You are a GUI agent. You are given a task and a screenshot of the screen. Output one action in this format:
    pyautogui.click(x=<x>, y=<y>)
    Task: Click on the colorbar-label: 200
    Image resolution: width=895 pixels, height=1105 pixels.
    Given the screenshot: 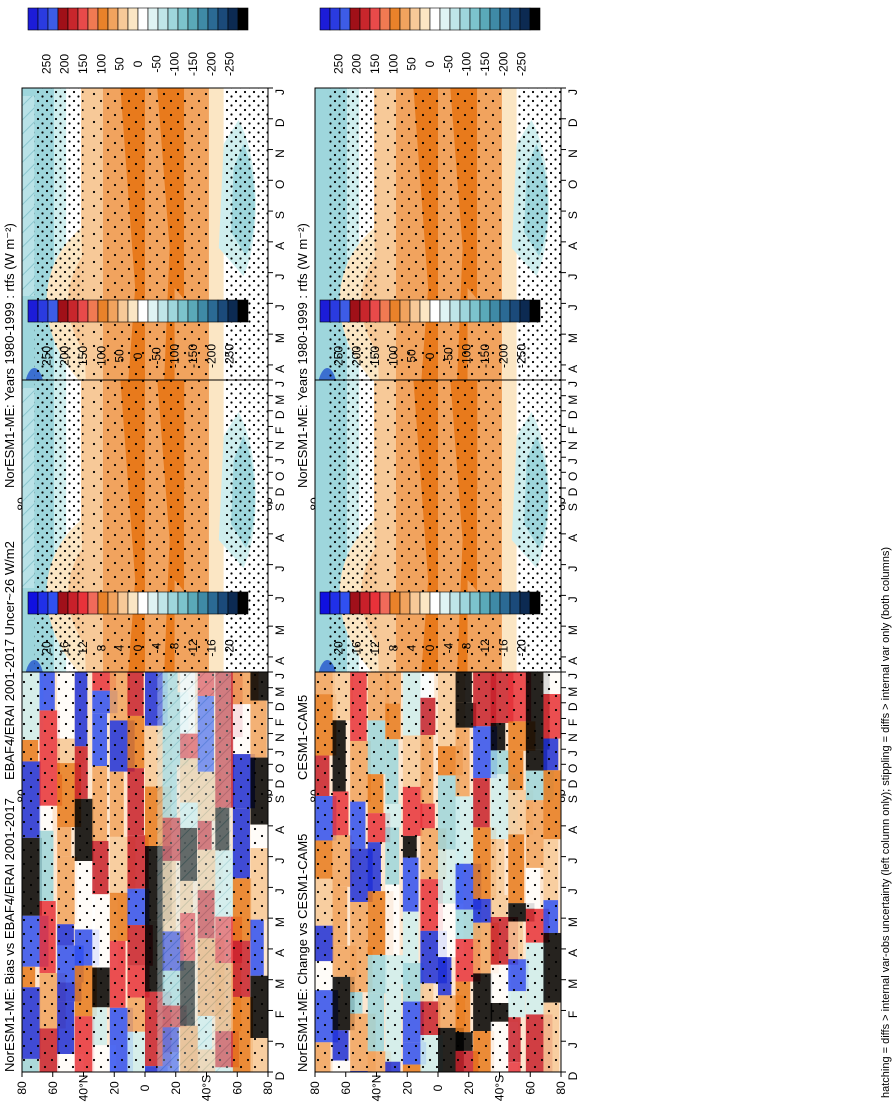 What is the action you would take?
    pyautogui.click(x=357, y=356)
    